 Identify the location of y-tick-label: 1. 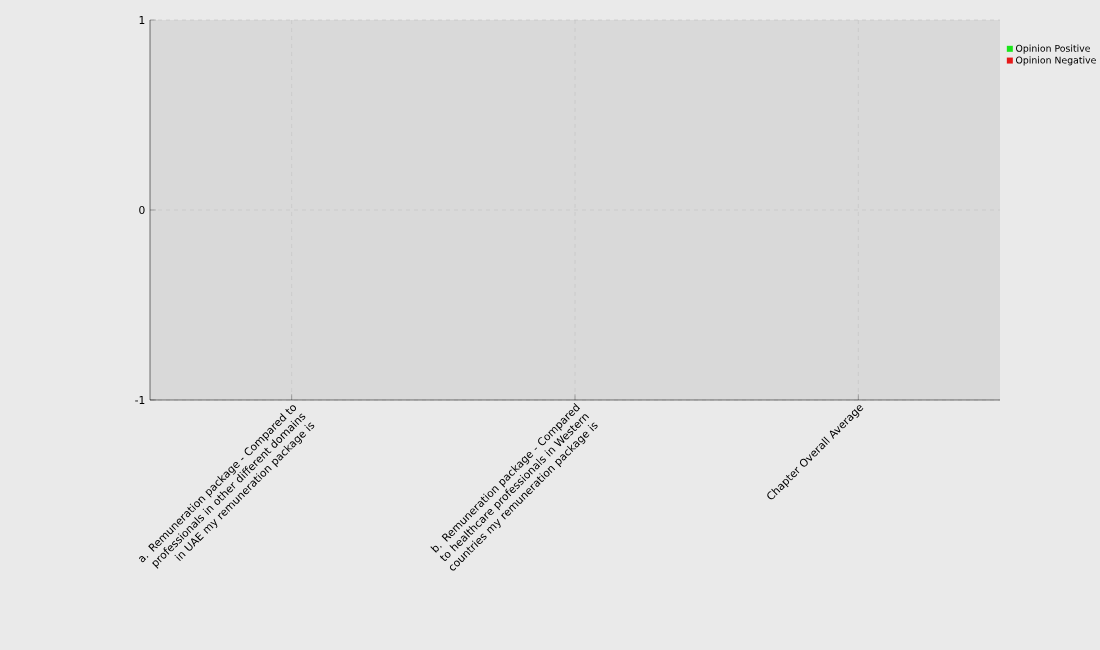
(142, 20).